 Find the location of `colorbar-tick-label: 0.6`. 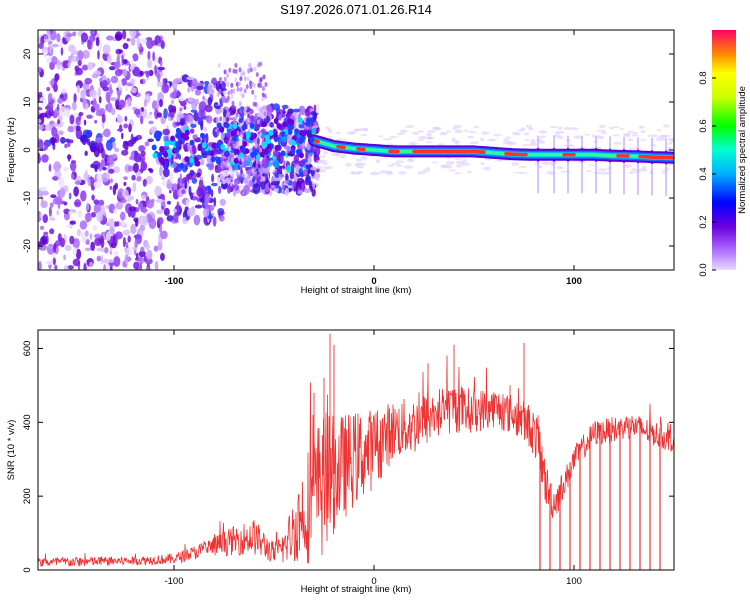

colorbar-tick-label: 0.6 is located at coordinates (703, 125).